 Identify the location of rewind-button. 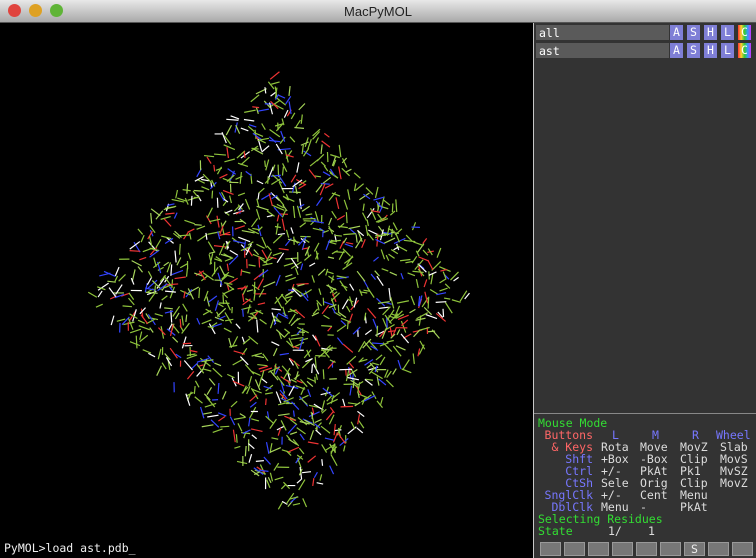
(550, 549).